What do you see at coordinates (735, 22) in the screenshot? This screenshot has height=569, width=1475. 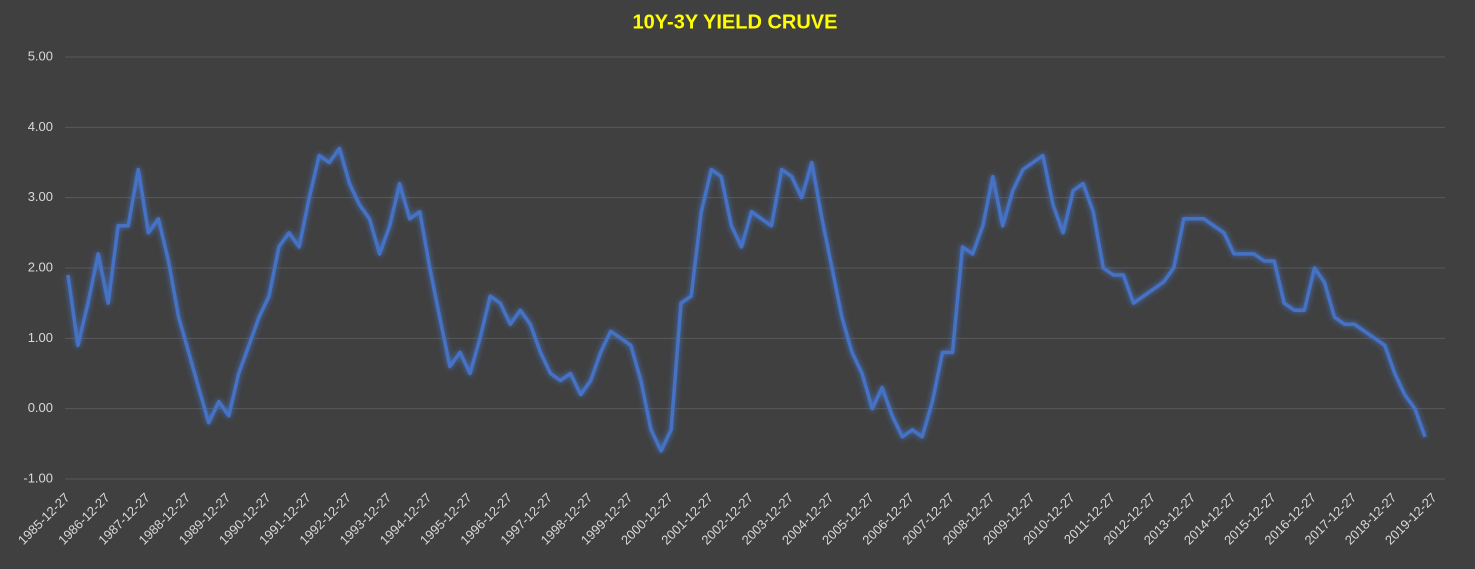 I see `chart-title: 10Y-3Y YIELD CRUVE` at bounding box center [735, 22].